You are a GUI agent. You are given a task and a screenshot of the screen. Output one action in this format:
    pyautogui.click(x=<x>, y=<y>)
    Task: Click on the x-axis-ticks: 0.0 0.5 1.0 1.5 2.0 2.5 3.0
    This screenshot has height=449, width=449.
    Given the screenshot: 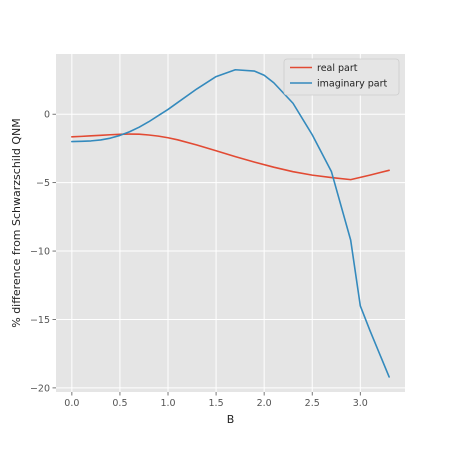 What is the action you would take?
    pyautogui.click(x=216, y=400)
    